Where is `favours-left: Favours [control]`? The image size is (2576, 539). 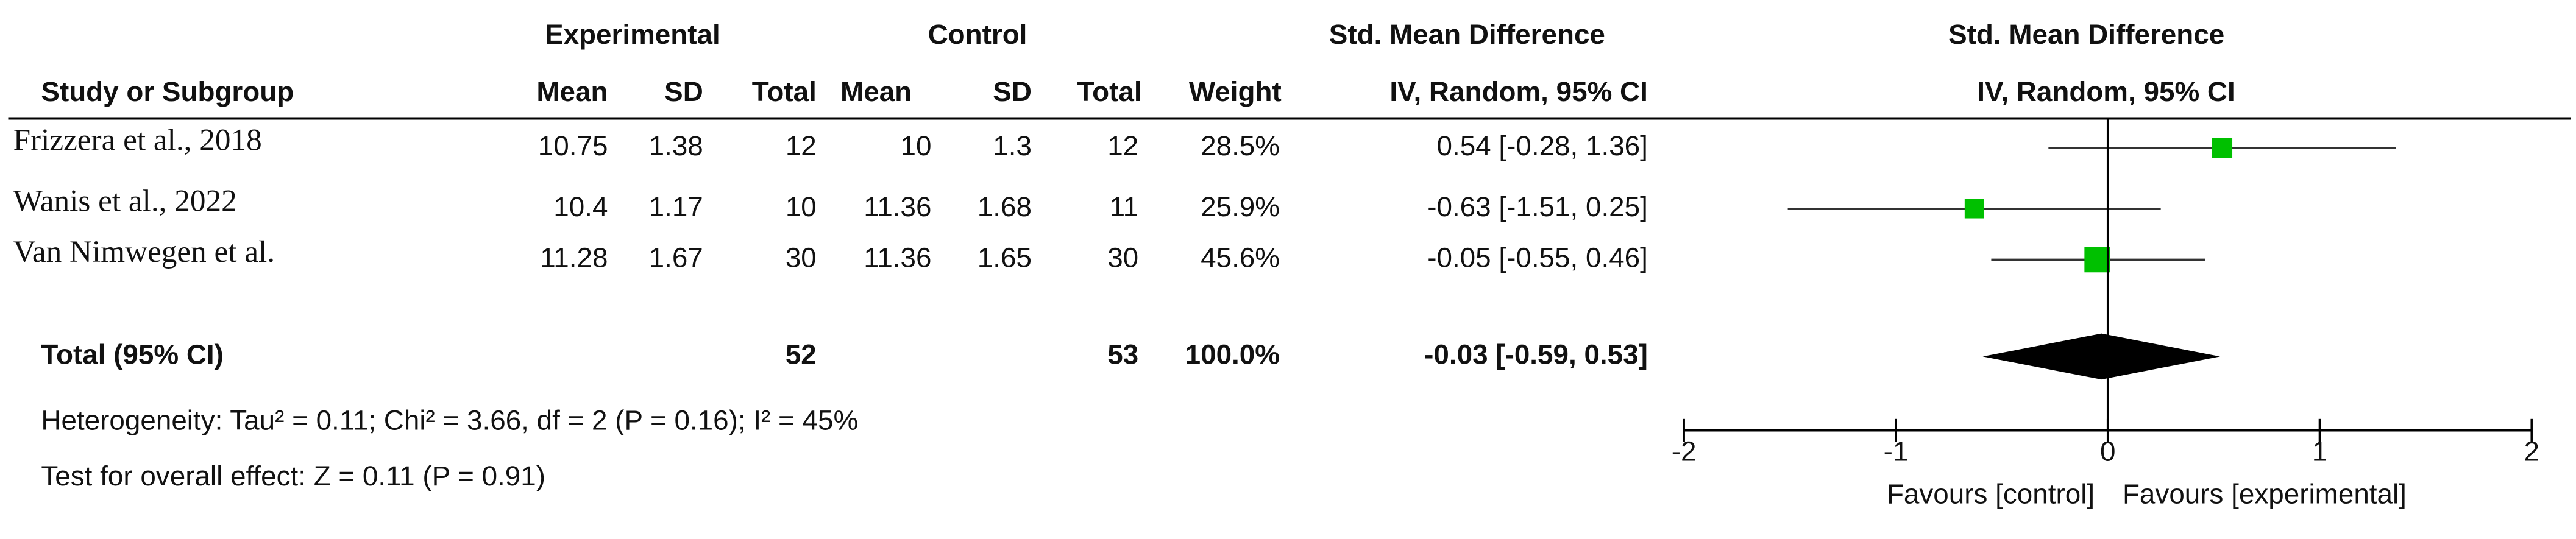
favours-left: Favours [control] is located at coordinates (1991, 494).